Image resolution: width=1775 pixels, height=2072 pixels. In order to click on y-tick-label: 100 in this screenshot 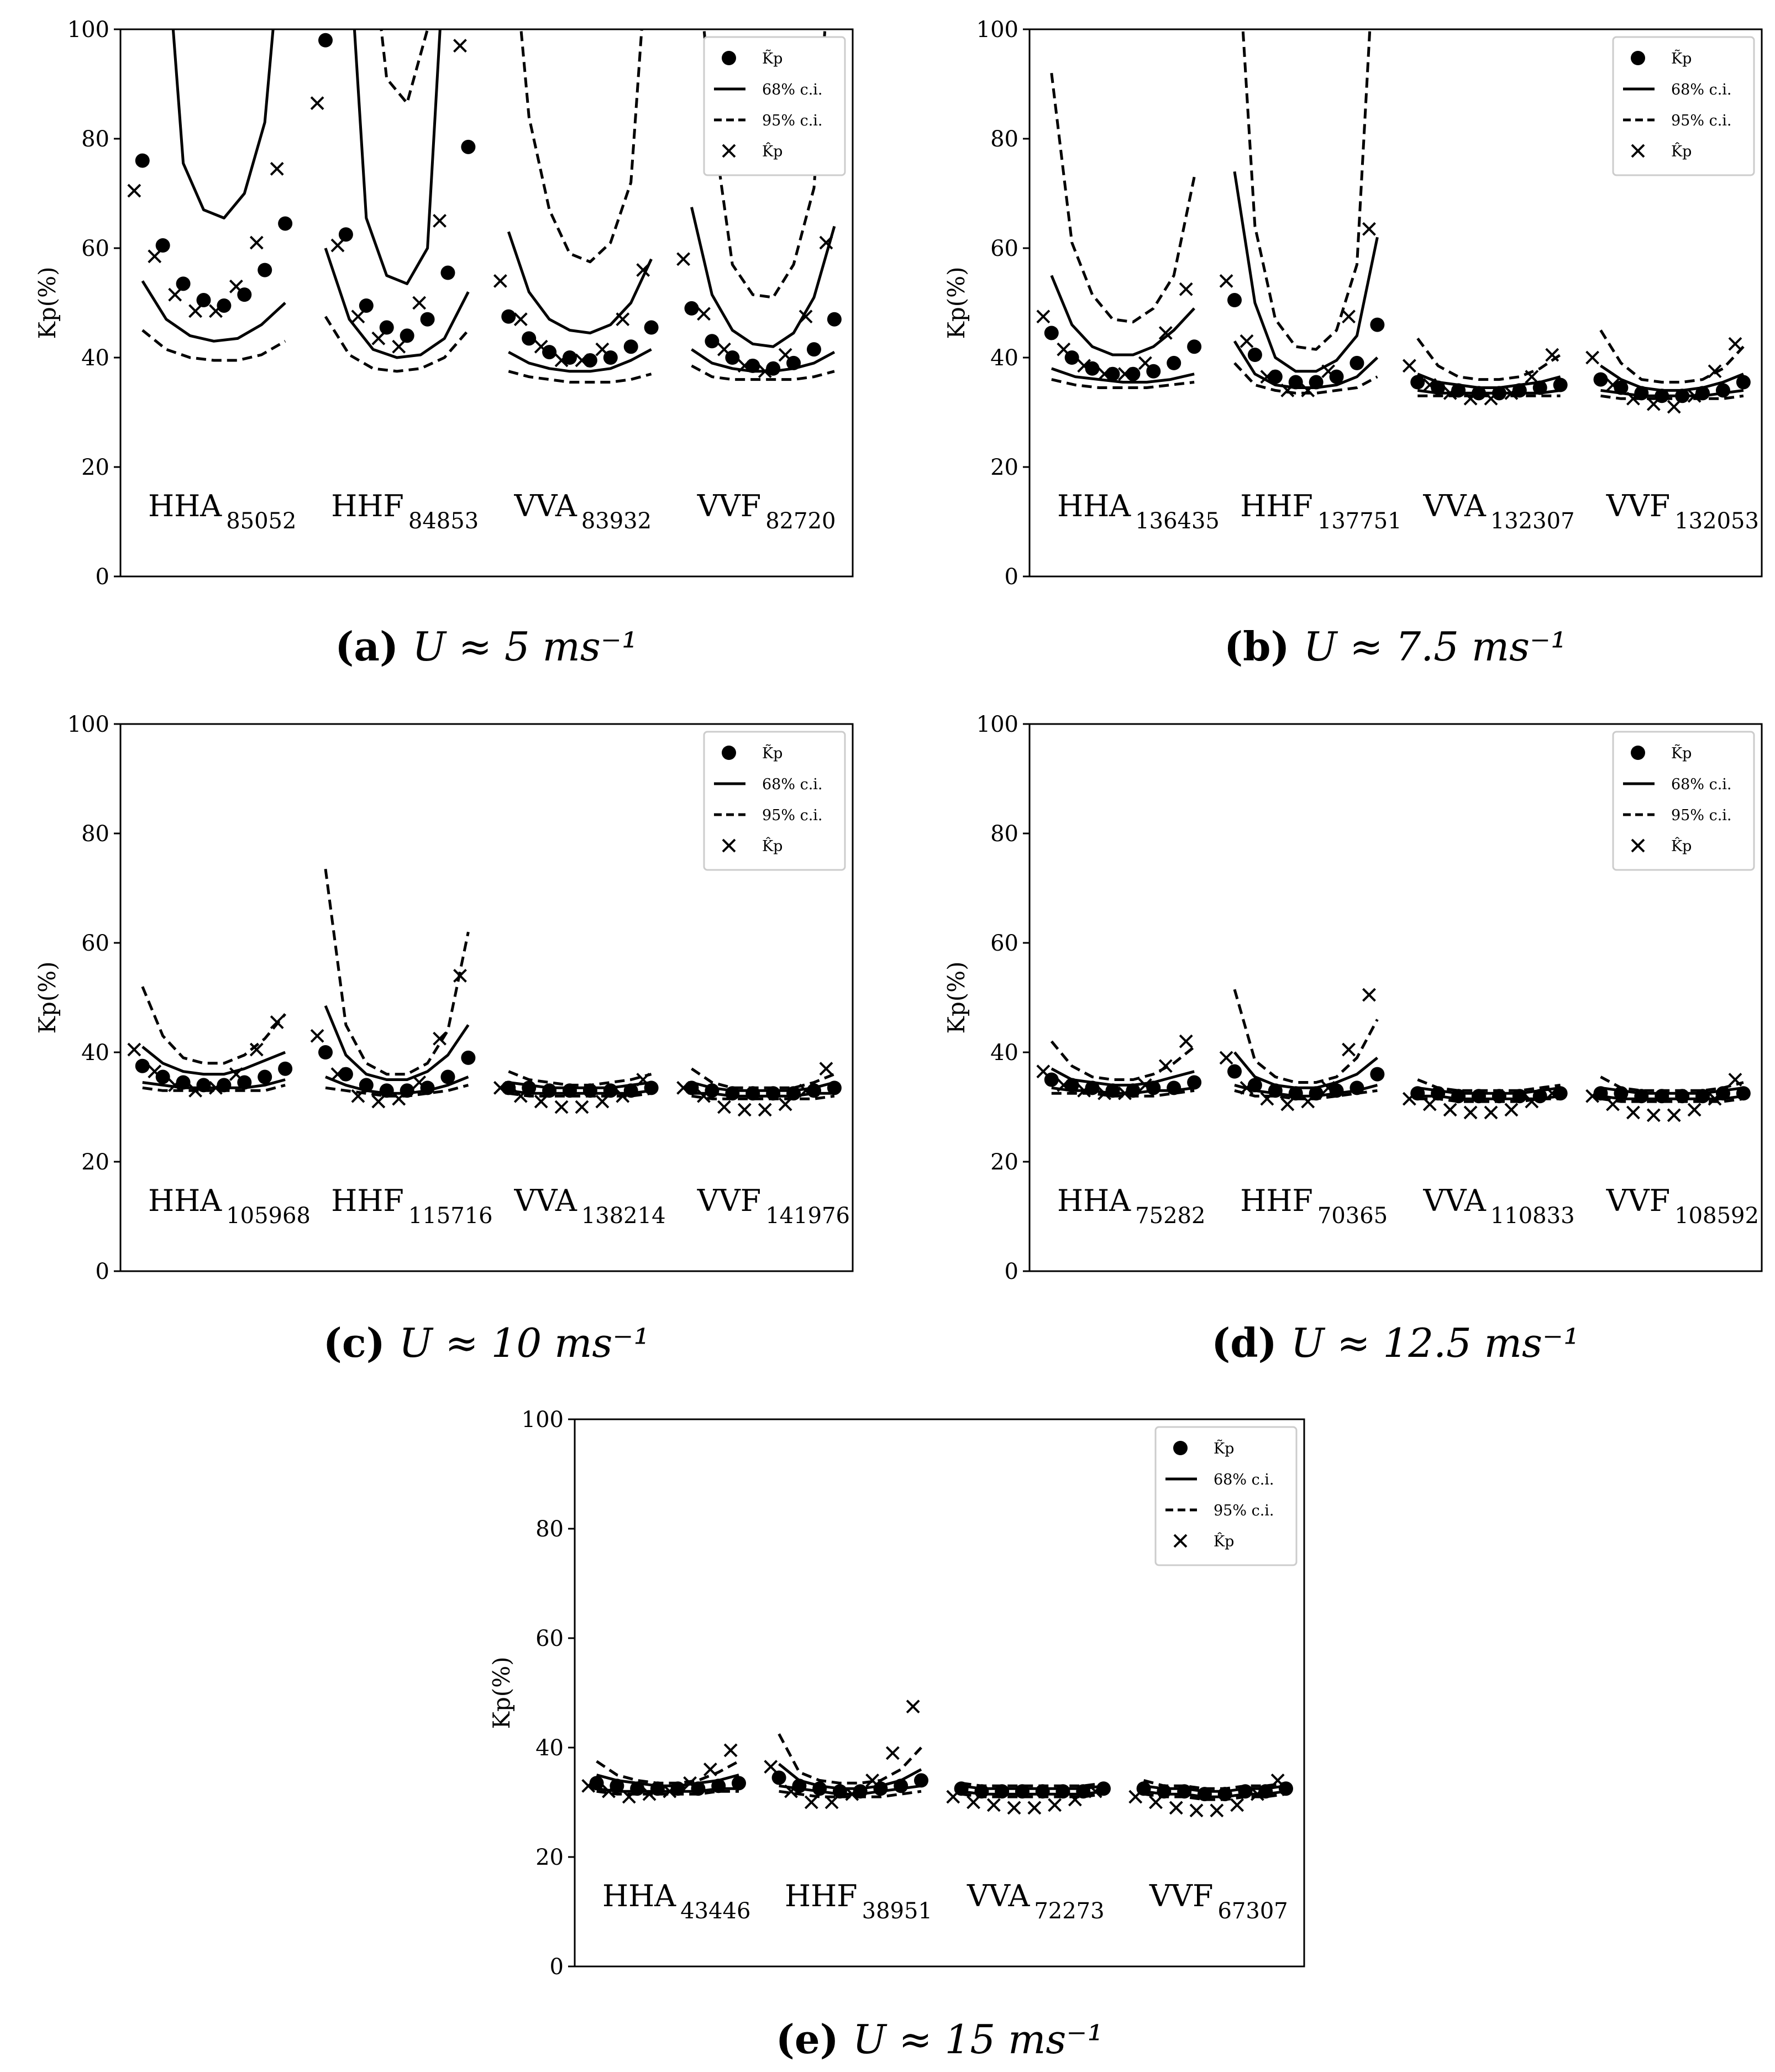, I will do `click(997, 724)`.